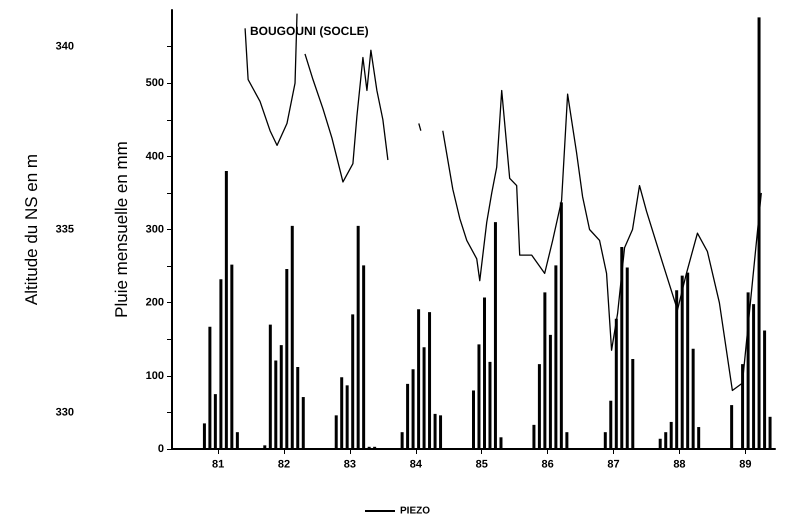 The height and width of the screenshot is (525, 795). What do you see at coordinates (155, 302) in the screenshot?
I see `y-tick-label: 200` at bounding box center [155, 302].